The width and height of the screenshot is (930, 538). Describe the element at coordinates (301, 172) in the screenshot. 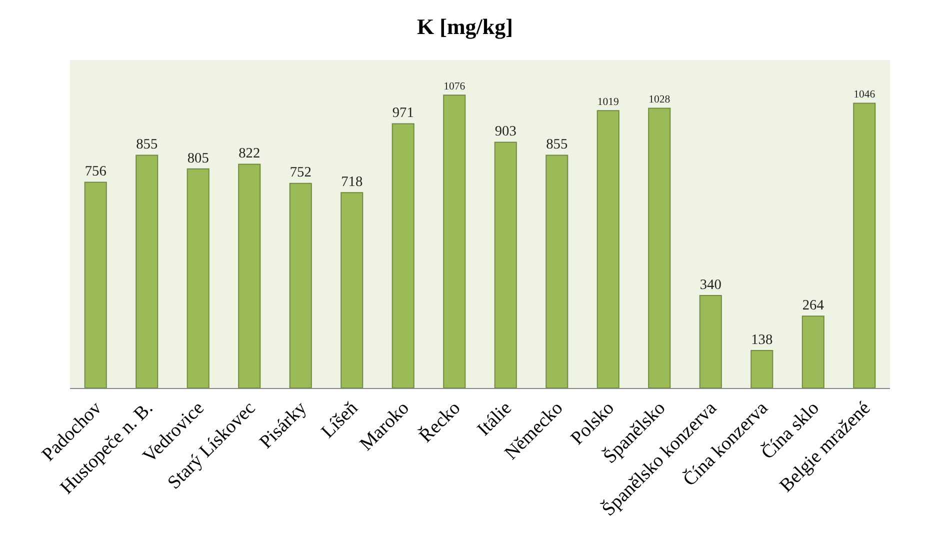

I see `data-label: 752` at that location.